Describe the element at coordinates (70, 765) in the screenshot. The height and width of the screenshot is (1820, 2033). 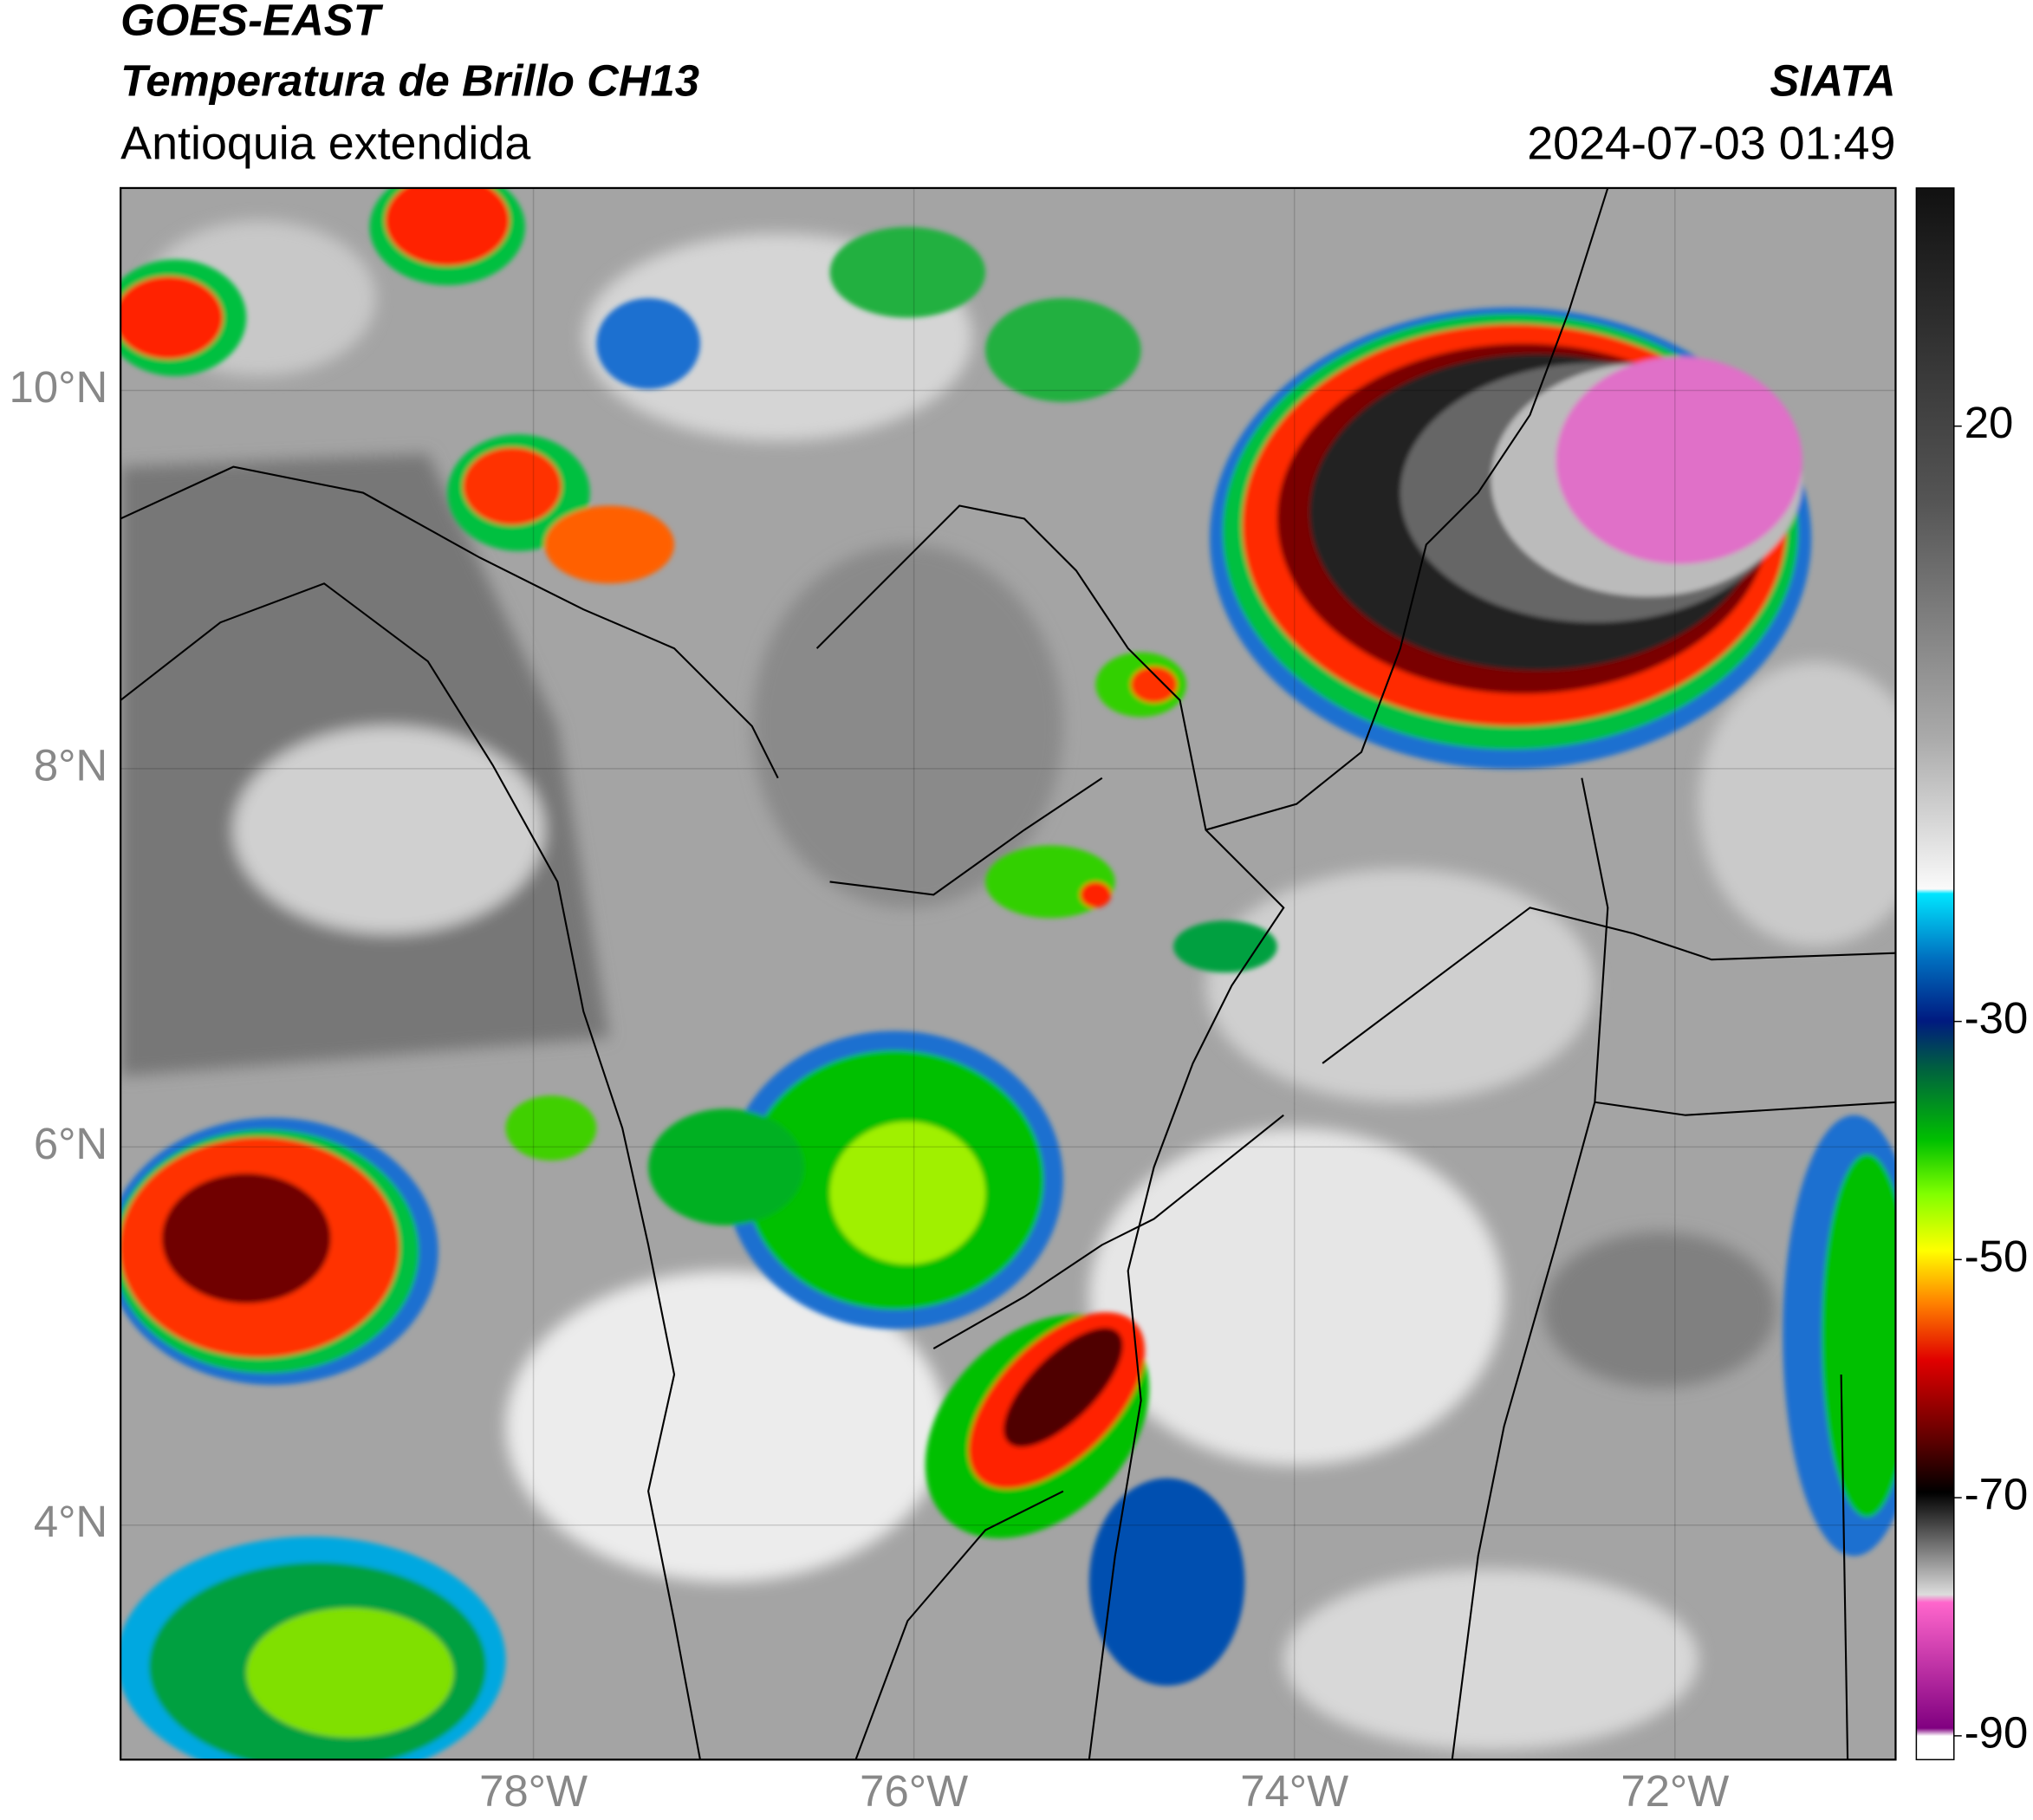
I see `y-tick-label: 8°N` at that location.